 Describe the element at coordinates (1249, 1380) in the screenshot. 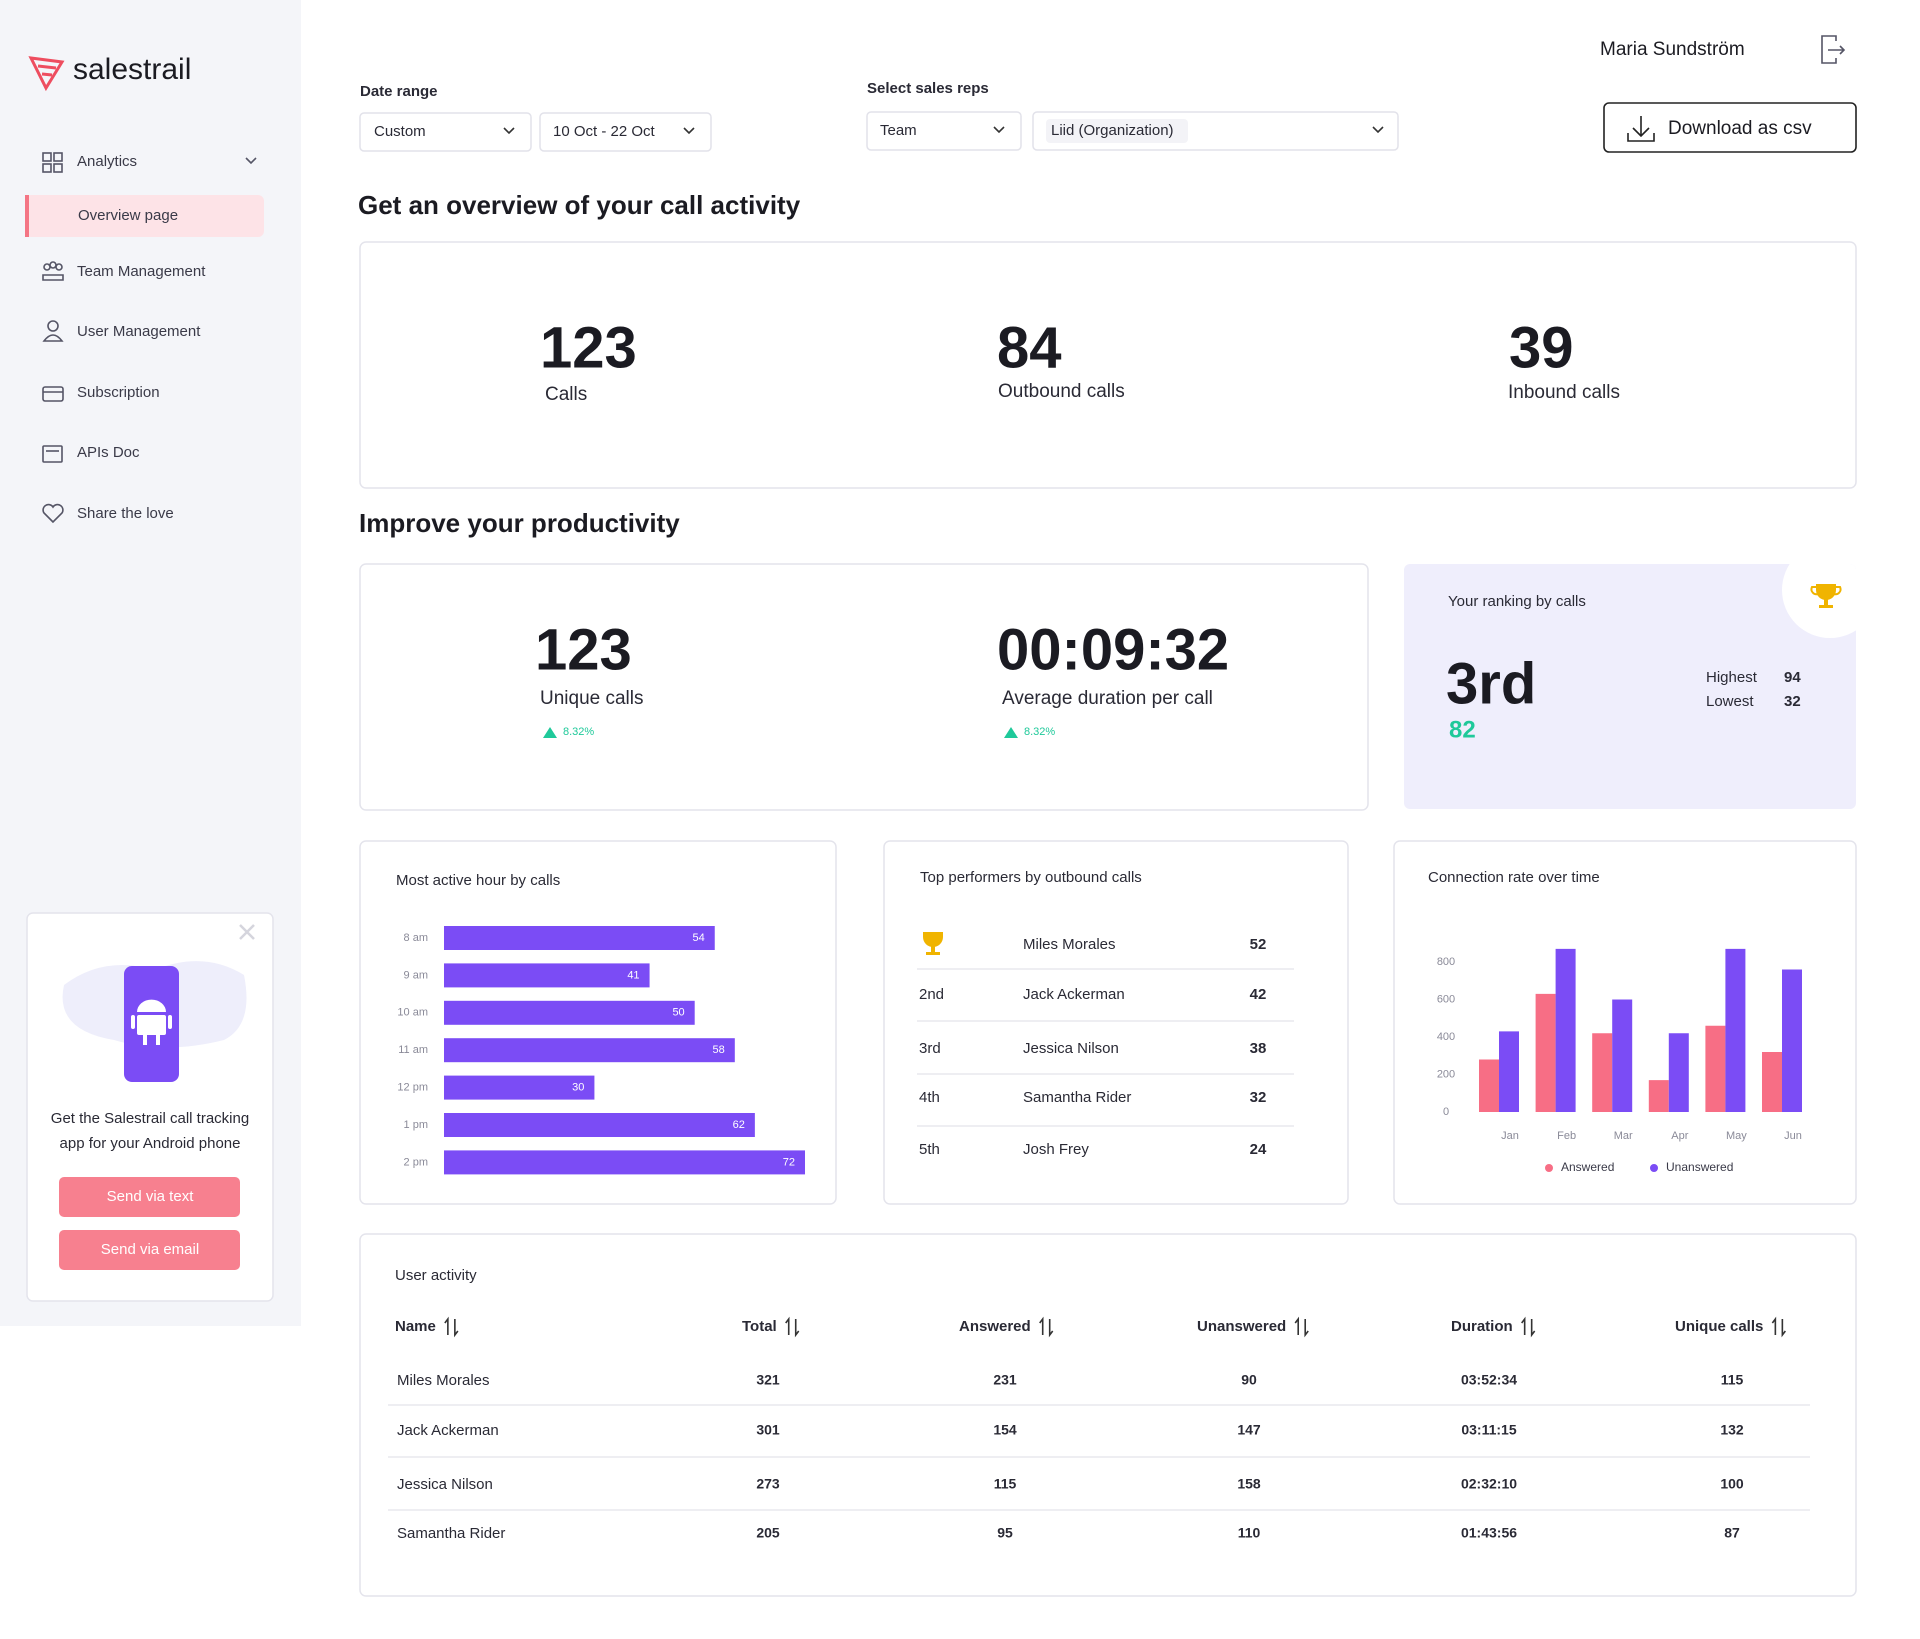

I see `cell-value: 90` at that location.